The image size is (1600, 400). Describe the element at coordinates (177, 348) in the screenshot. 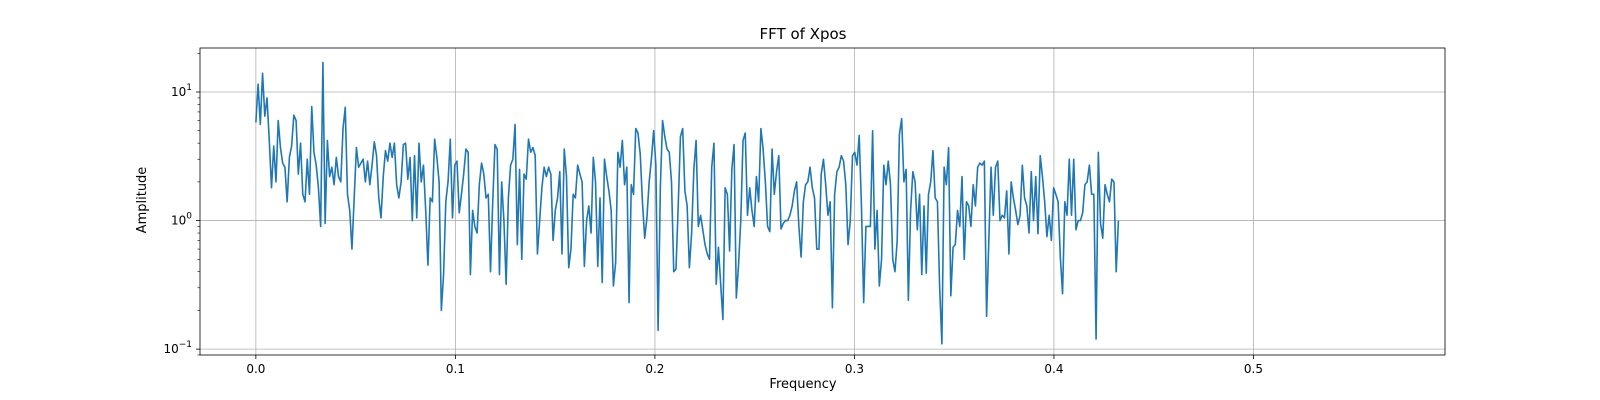

I see `y-tick-label: 10⁻¹` at that location.